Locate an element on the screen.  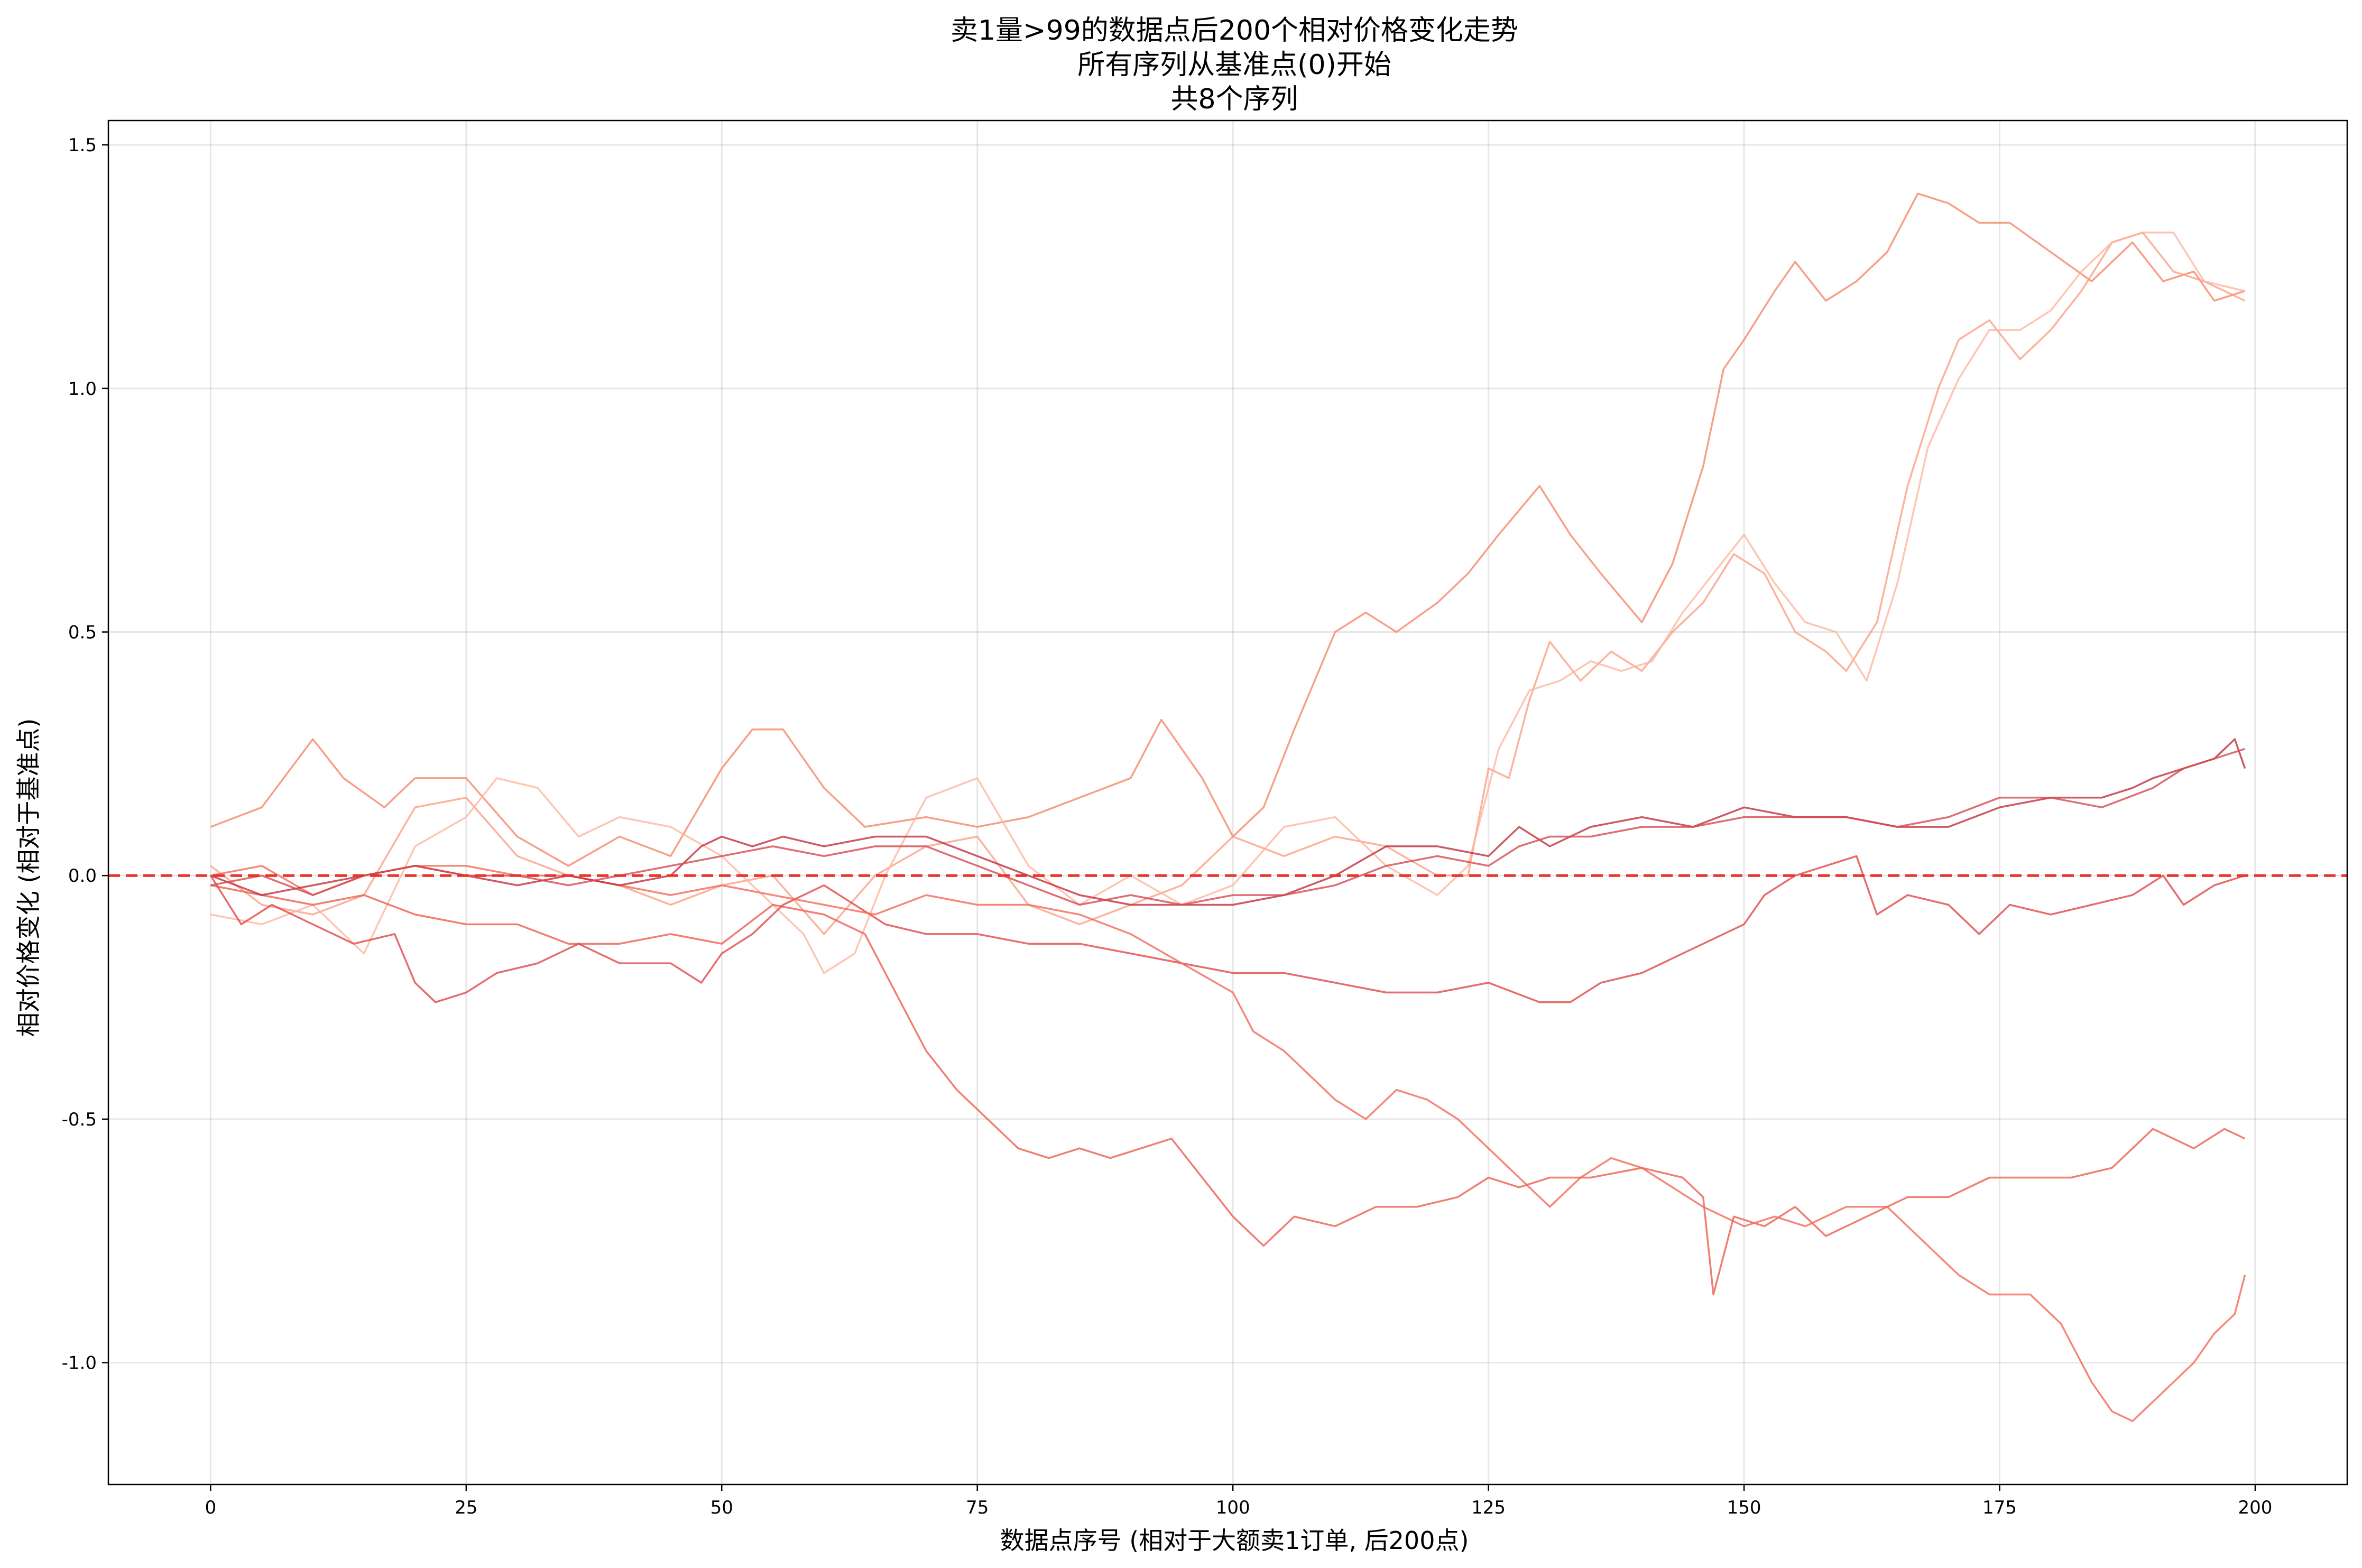
chart-title-line-1: 卖1量>99的数据点后200个相对价格变化走势 is located at coordinates (1234, 31).